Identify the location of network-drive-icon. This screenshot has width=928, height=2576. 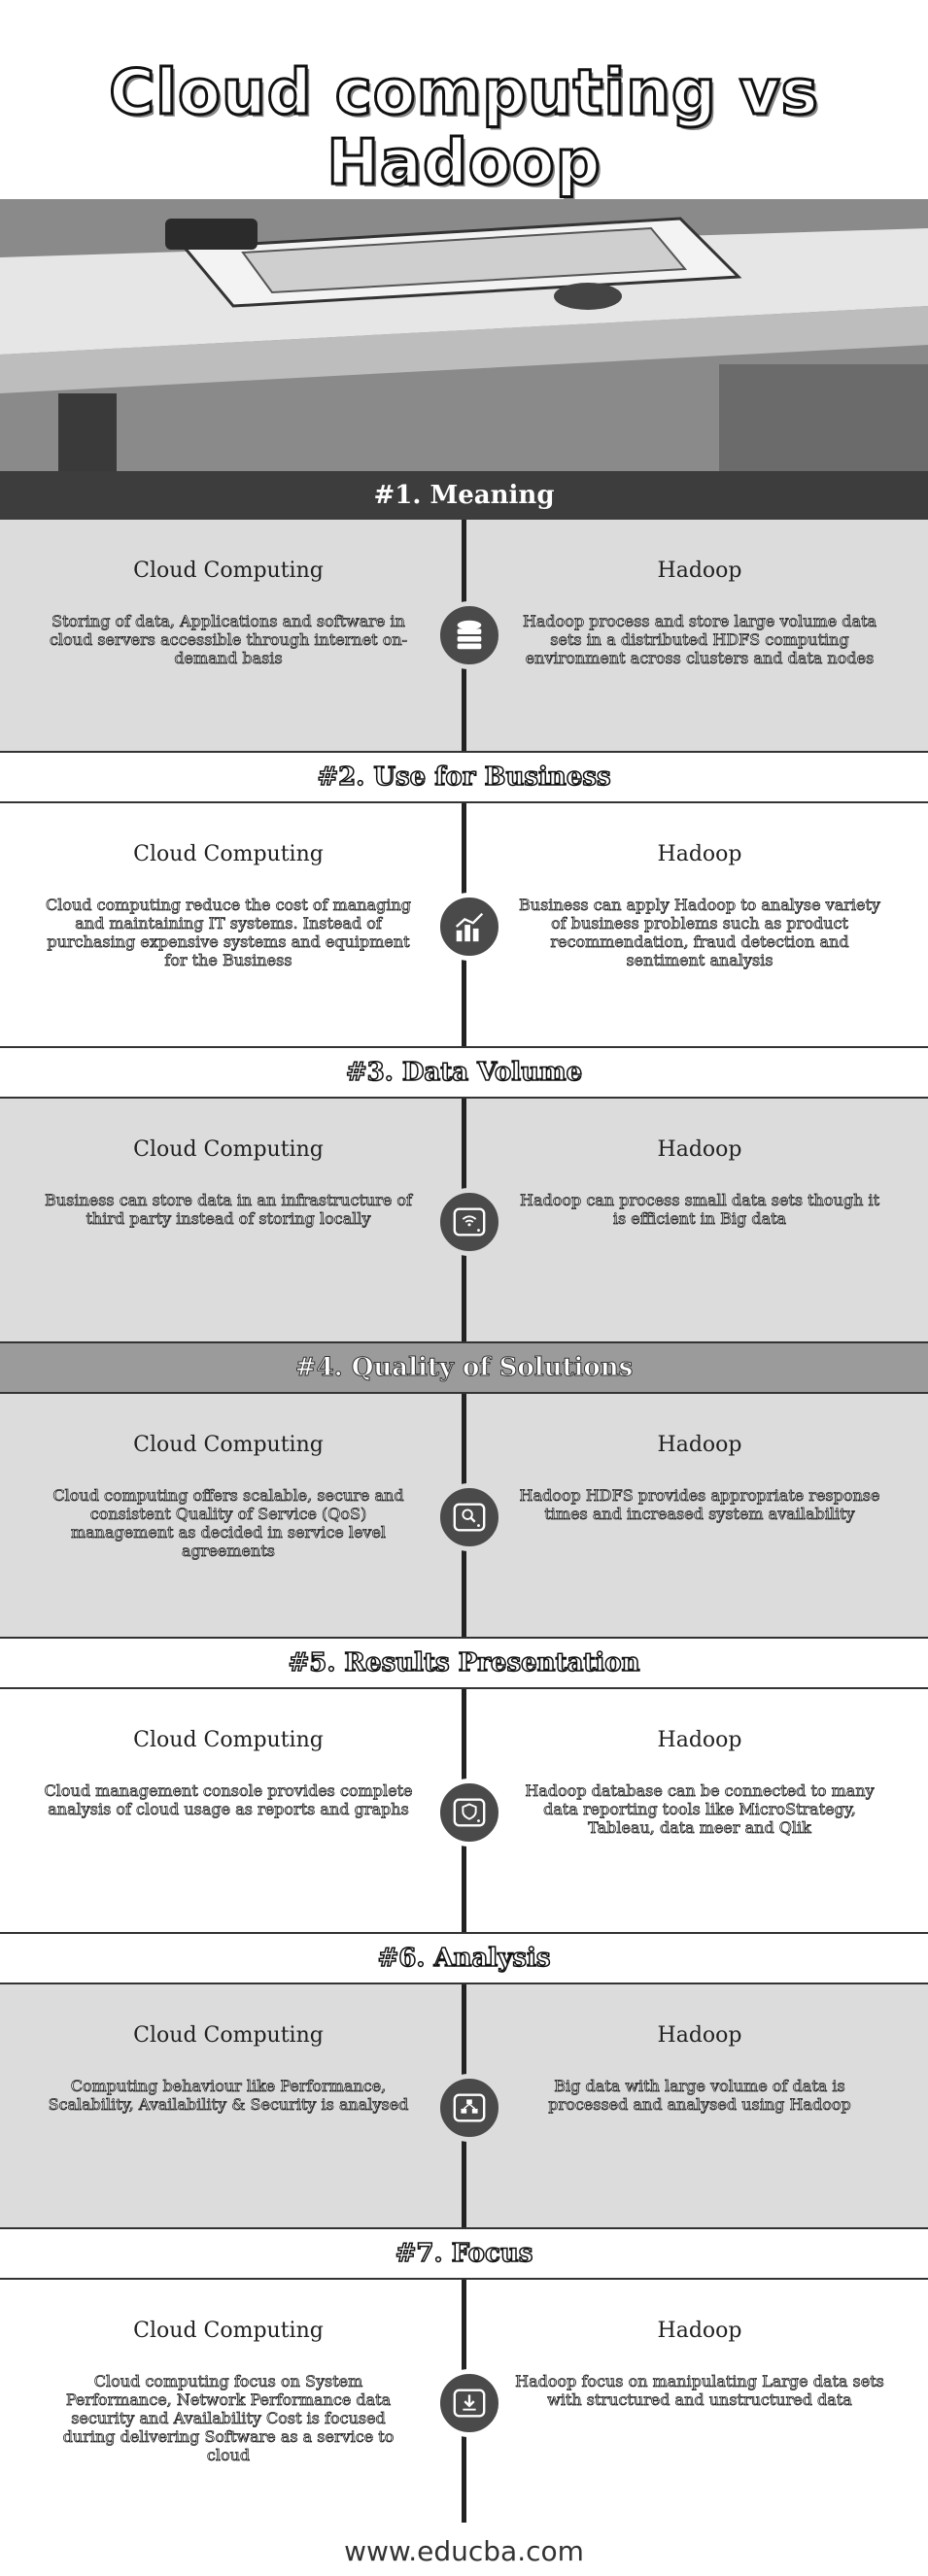
(469, 2108).